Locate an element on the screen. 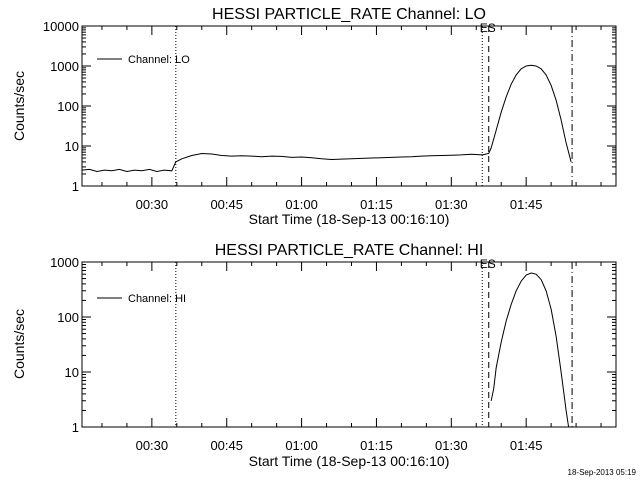 The width and height of the screenshot is (640, 480). chart-title-hi: HESSI PARTICLE_RATE Channel: HI is located at coordinates (349, 250).